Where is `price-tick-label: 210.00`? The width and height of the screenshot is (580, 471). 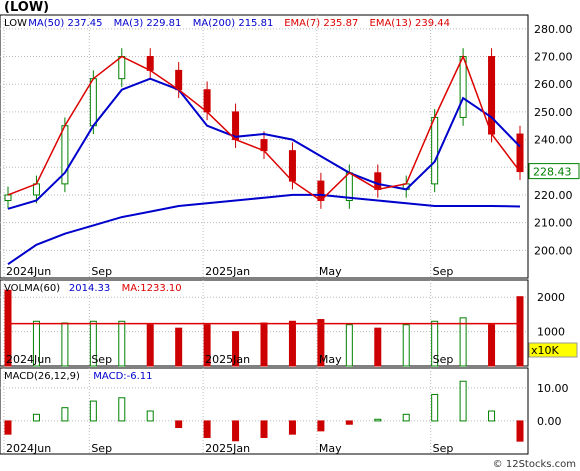
price-tick-label: 210.00 is located at coordinates (553, 223).